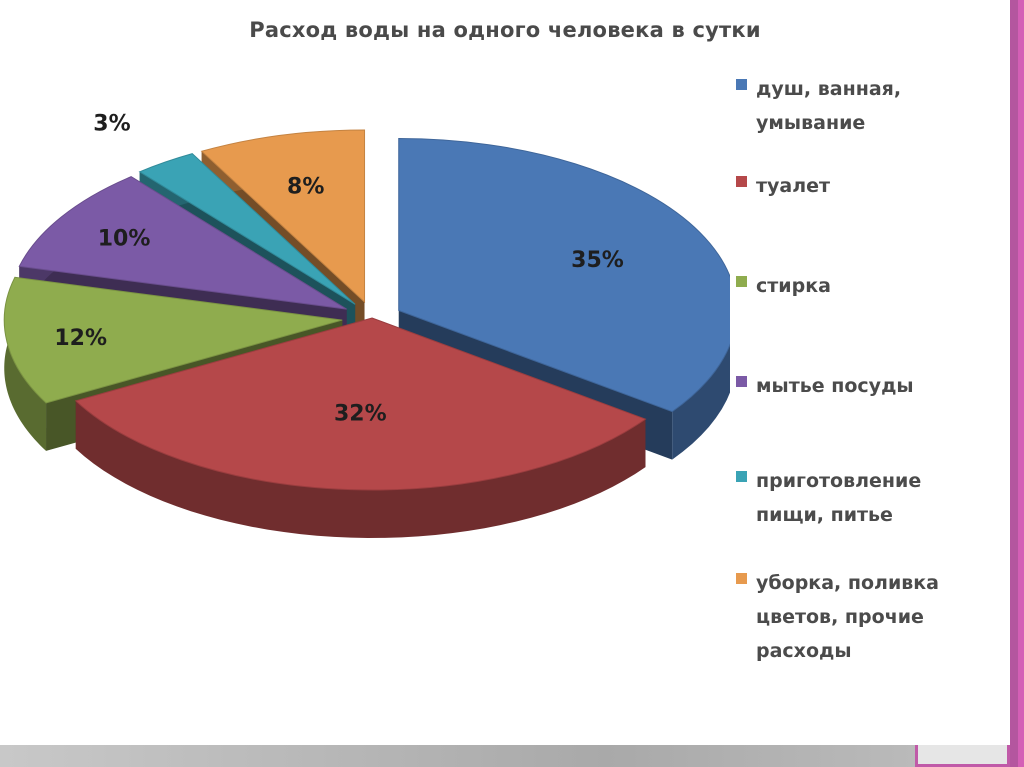  What do you see at coordinates (1017, 383) in the screenshot?
I see `slide-right-accent` at bounding box center [1017, 383].